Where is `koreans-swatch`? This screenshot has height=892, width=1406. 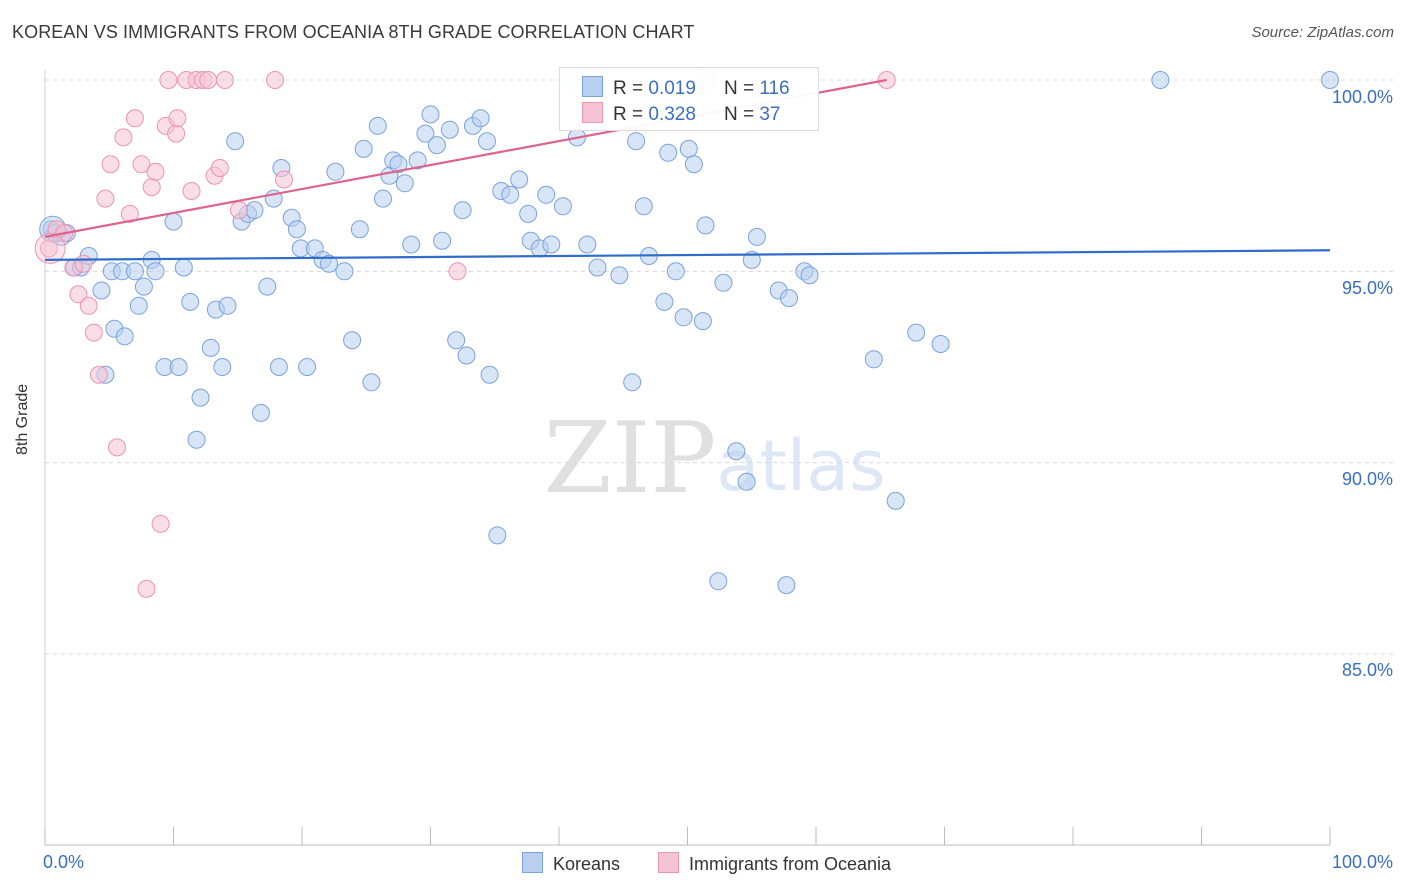 koreans-swatch is located at coordinates (532, 862).